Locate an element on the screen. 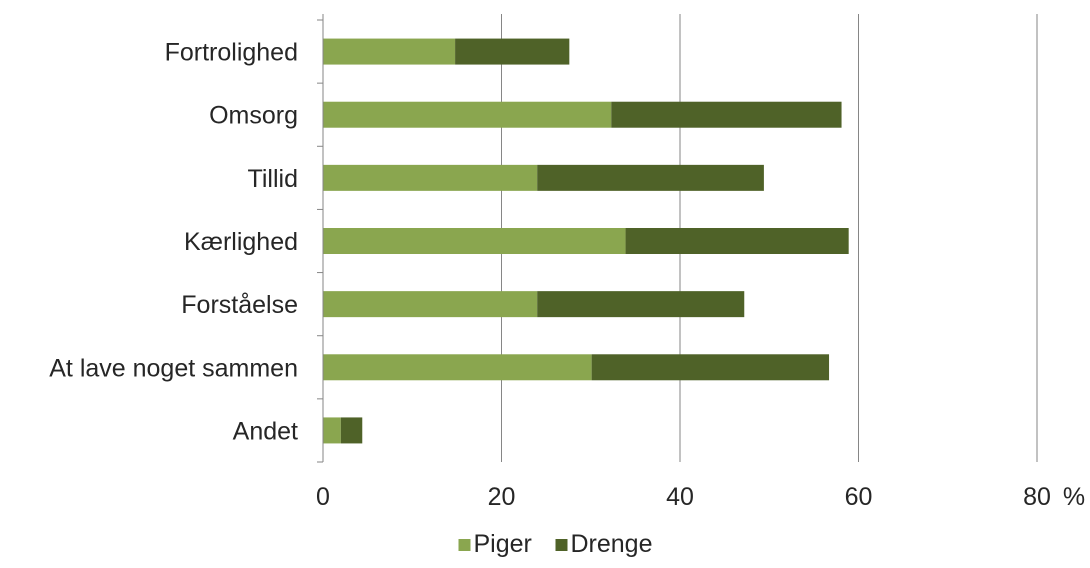  legend: Piger Drenge is located at coordinates (555, 544).